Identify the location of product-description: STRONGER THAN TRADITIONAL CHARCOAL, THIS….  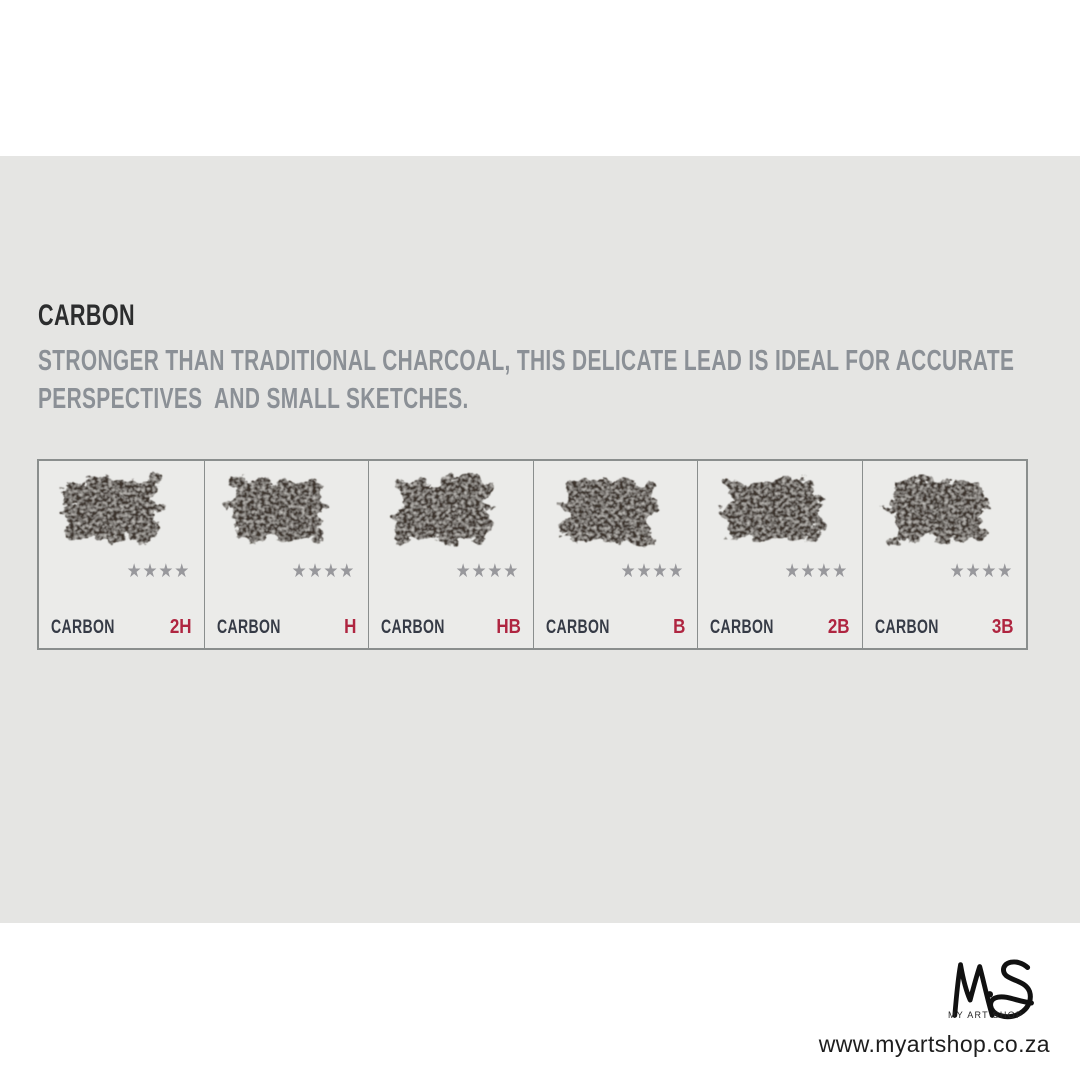
(559, 380).